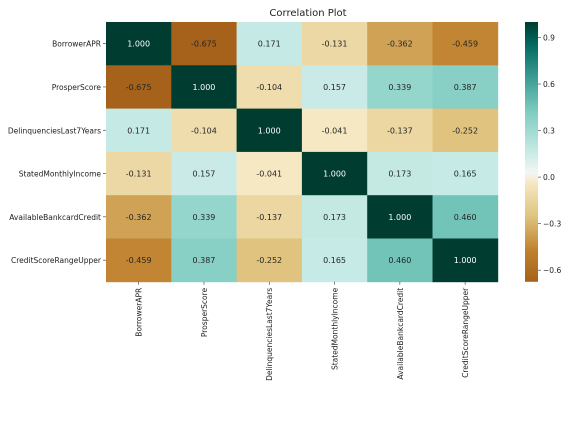  What do you see at coordinates (204, 312) in the screenshot?
I see `x-tick-label: ProsperScore` at bounding box center [204, 312].